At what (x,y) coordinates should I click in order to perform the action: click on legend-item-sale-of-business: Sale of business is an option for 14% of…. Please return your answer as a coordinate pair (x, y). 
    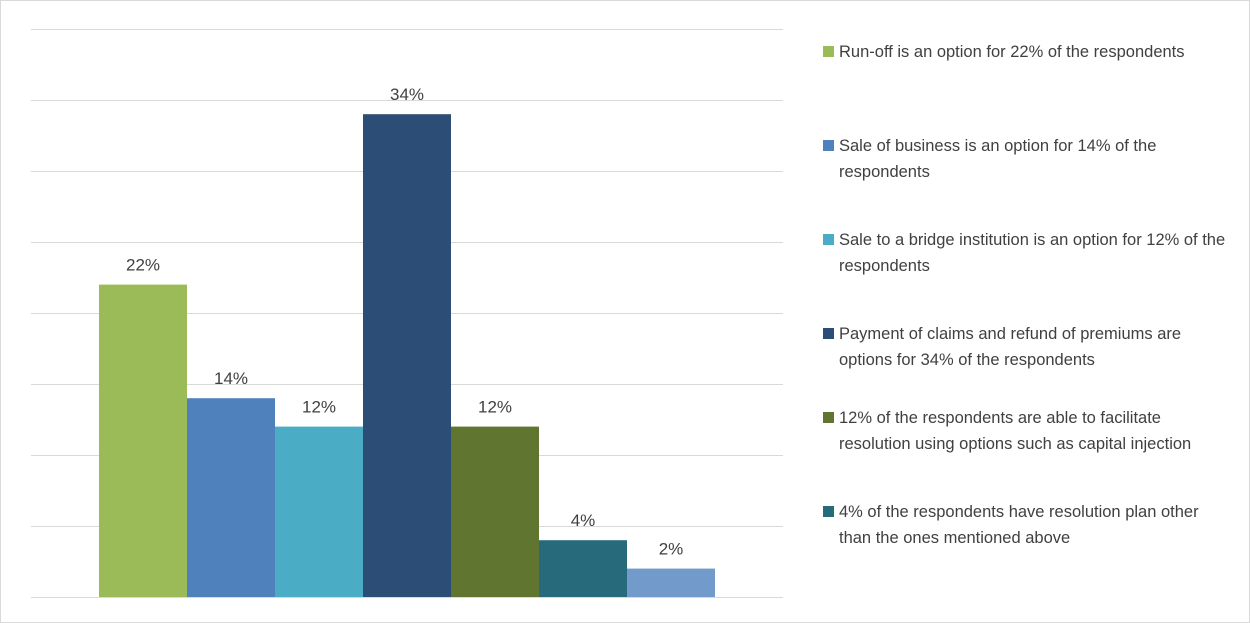
    Looking at the image, I should click on (1028, 180).